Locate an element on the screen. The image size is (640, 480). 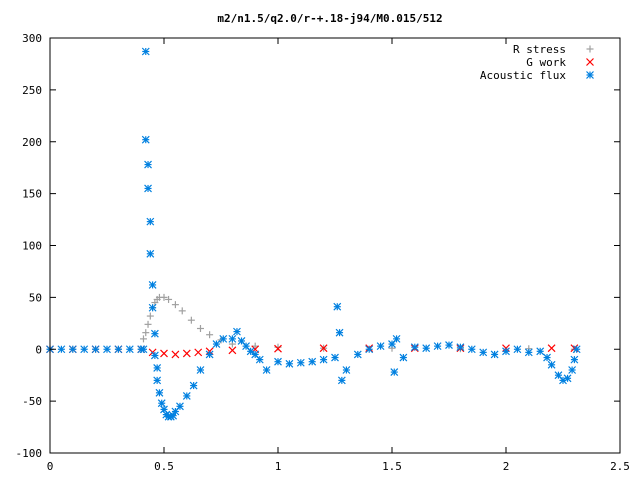
y-tick-label: -100 is located at coordinates (29, 453).